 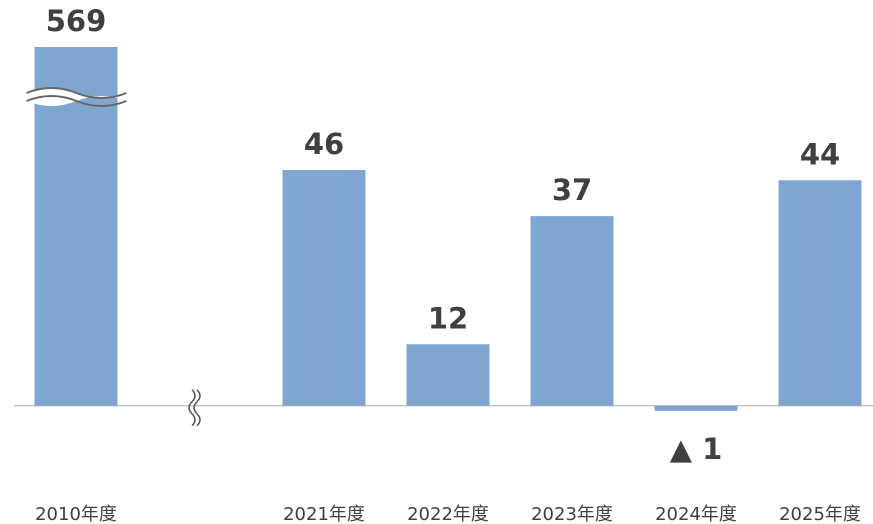 What do you see at coordinates (572, 190) in the screenshot?
I see `value-label: 37` at bounding box center [572, 190].